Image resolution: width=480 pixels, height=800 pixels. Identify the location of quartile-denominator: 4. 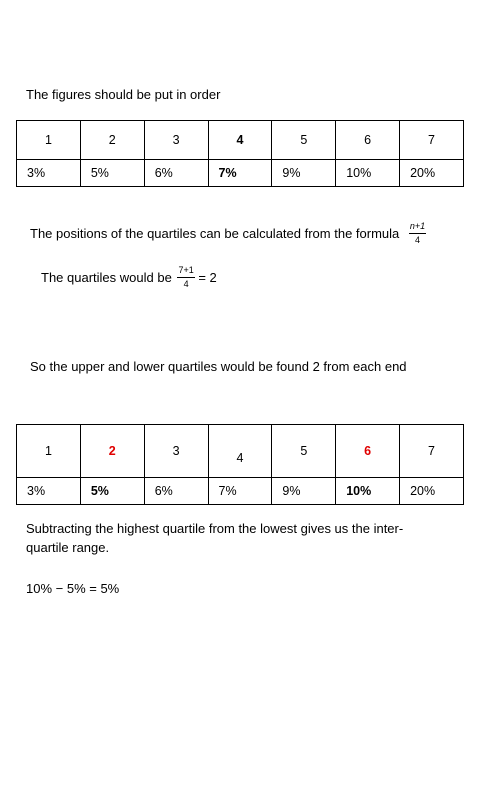
(186, 284).